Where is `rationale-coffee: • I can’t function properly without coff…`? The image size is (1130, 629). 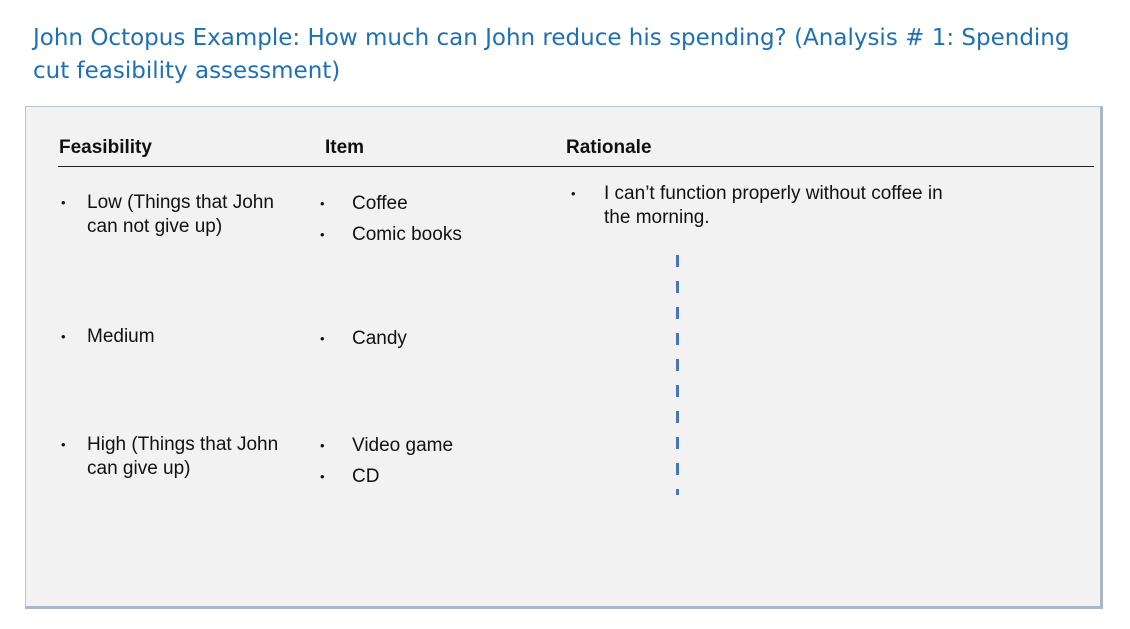
rationale-coffee: • I can’t function properly without coff… is located at coordinates (796, 206).